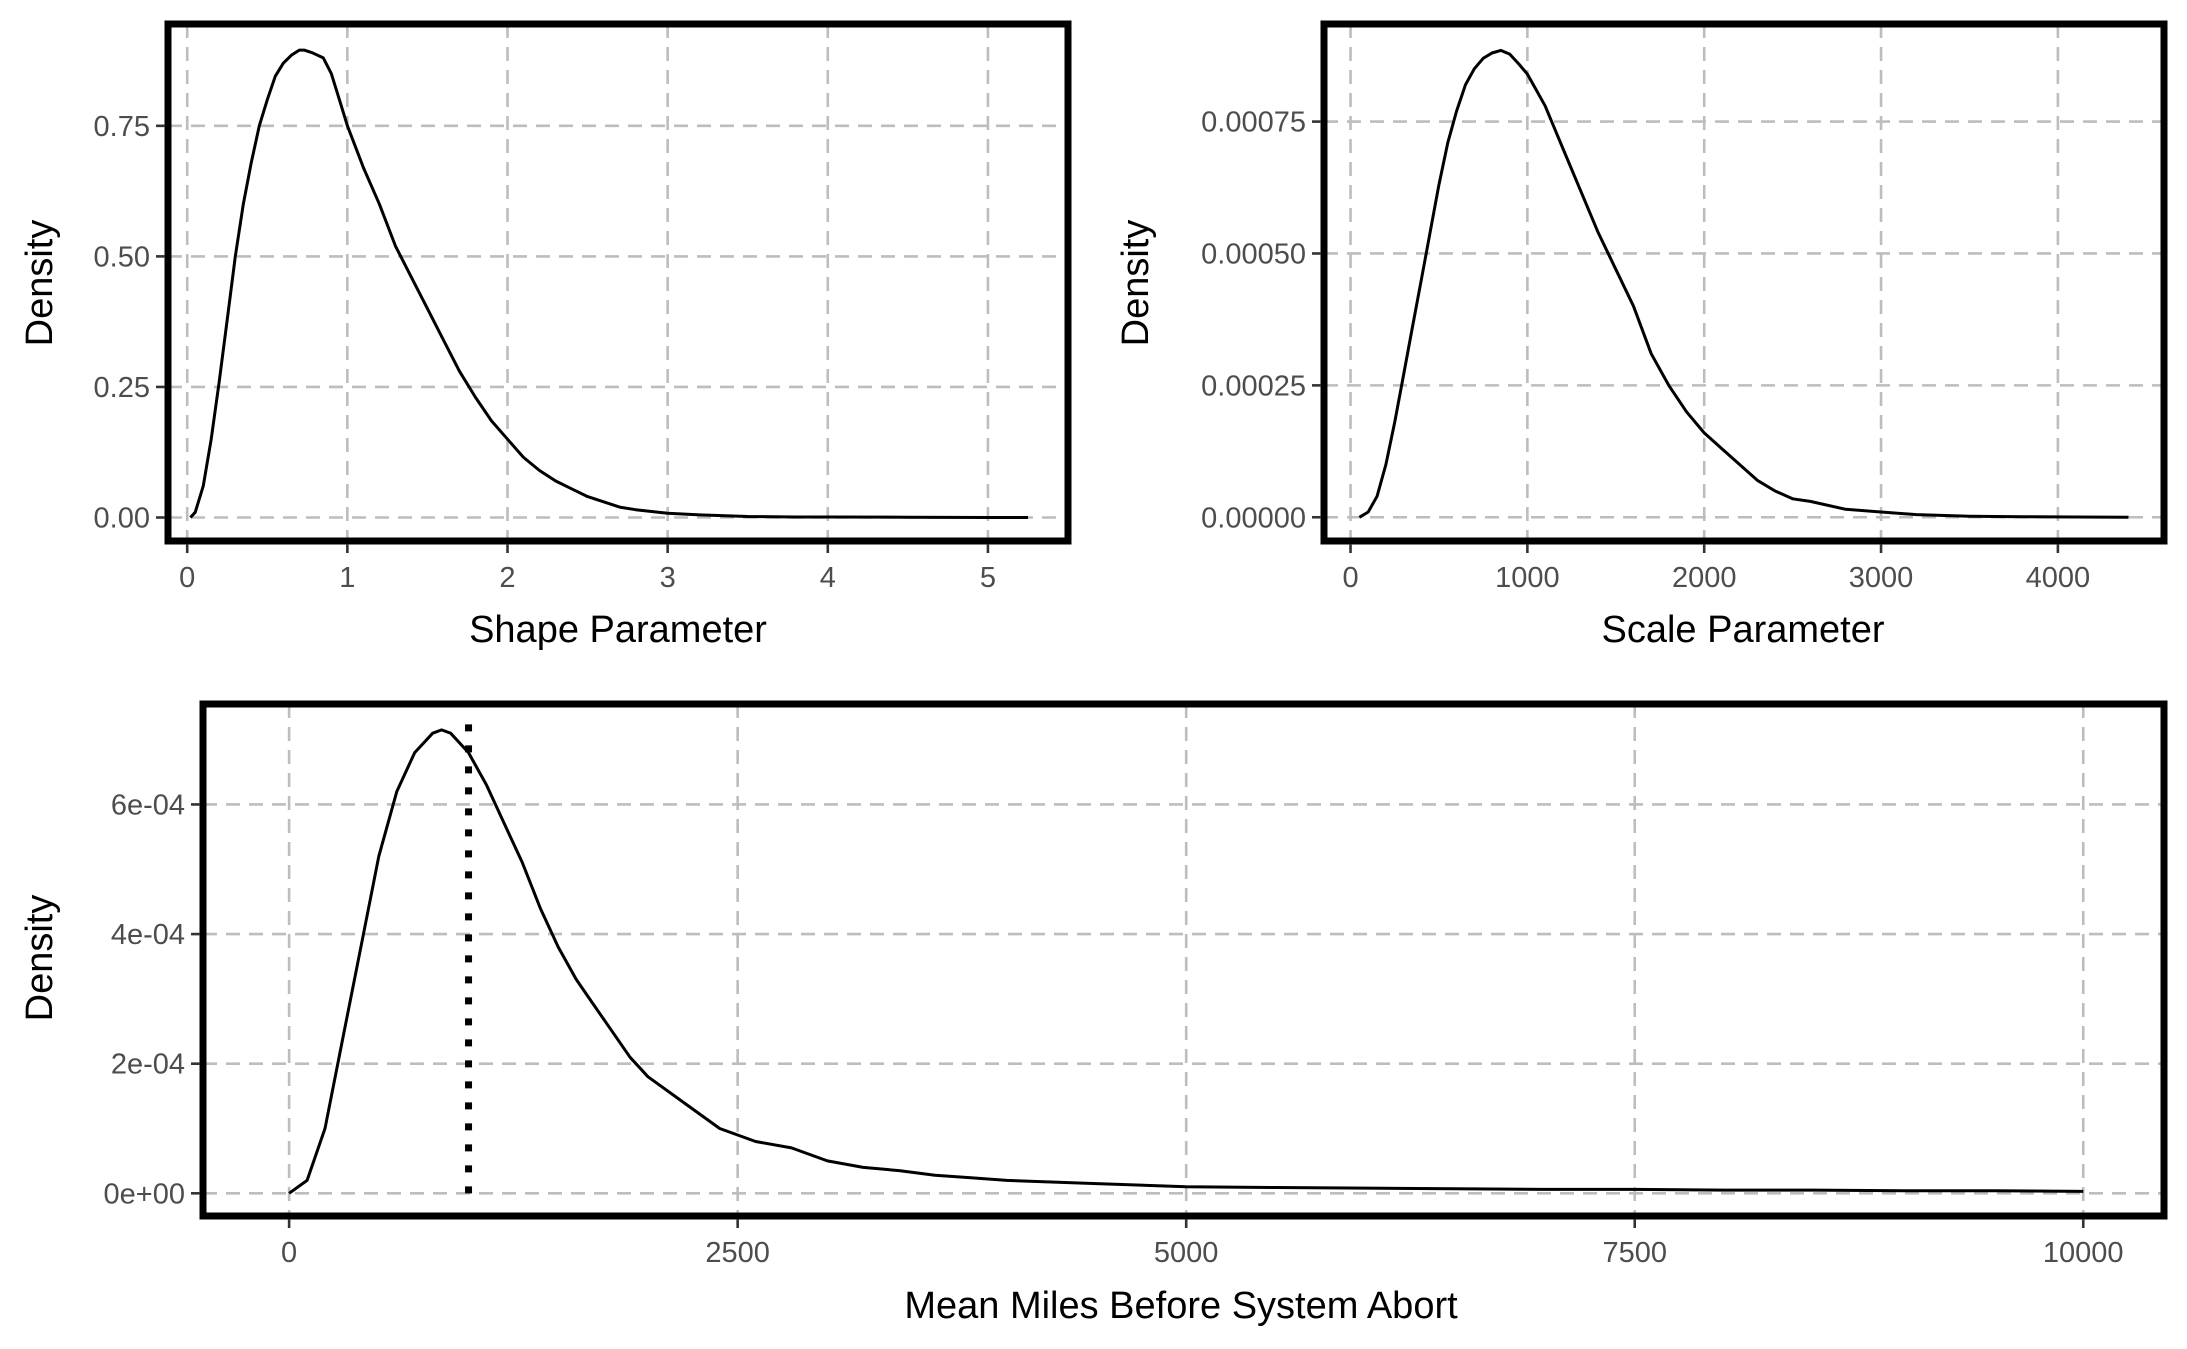  What do you see at coordinates (122, 127) in the screenshot?
I see `y-tick-label-shape-3: 0.75` at bounding box center [122, 127].